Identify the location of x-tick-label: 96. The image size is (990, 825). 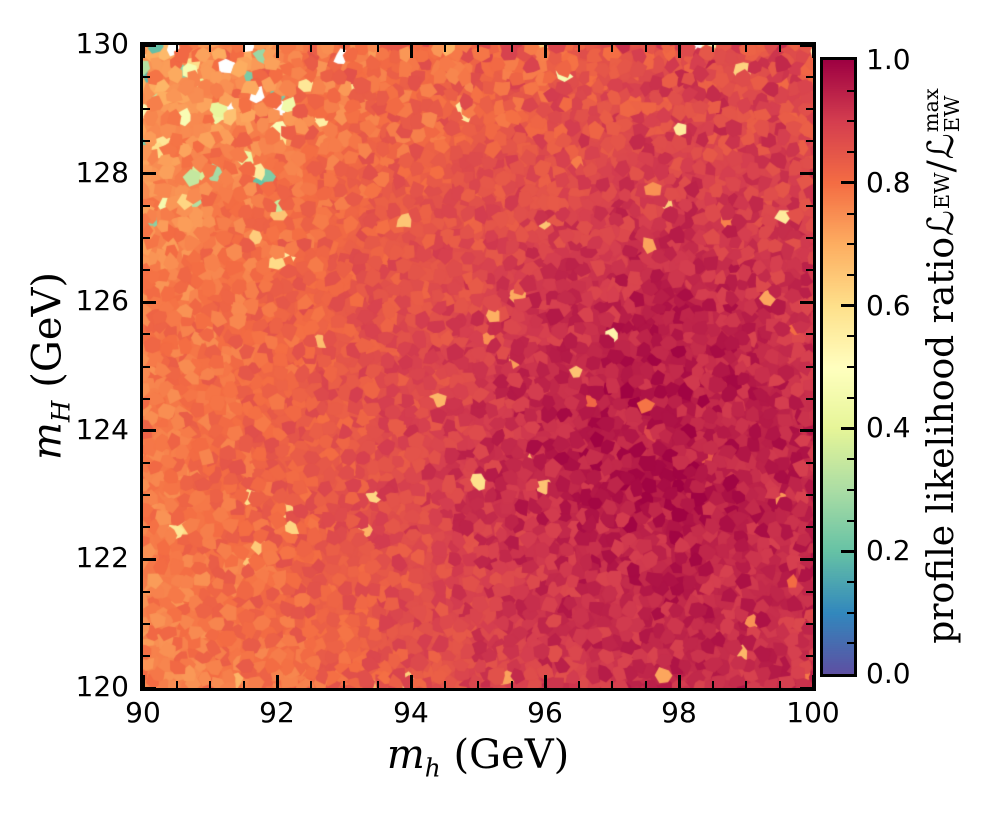
(545, 712).